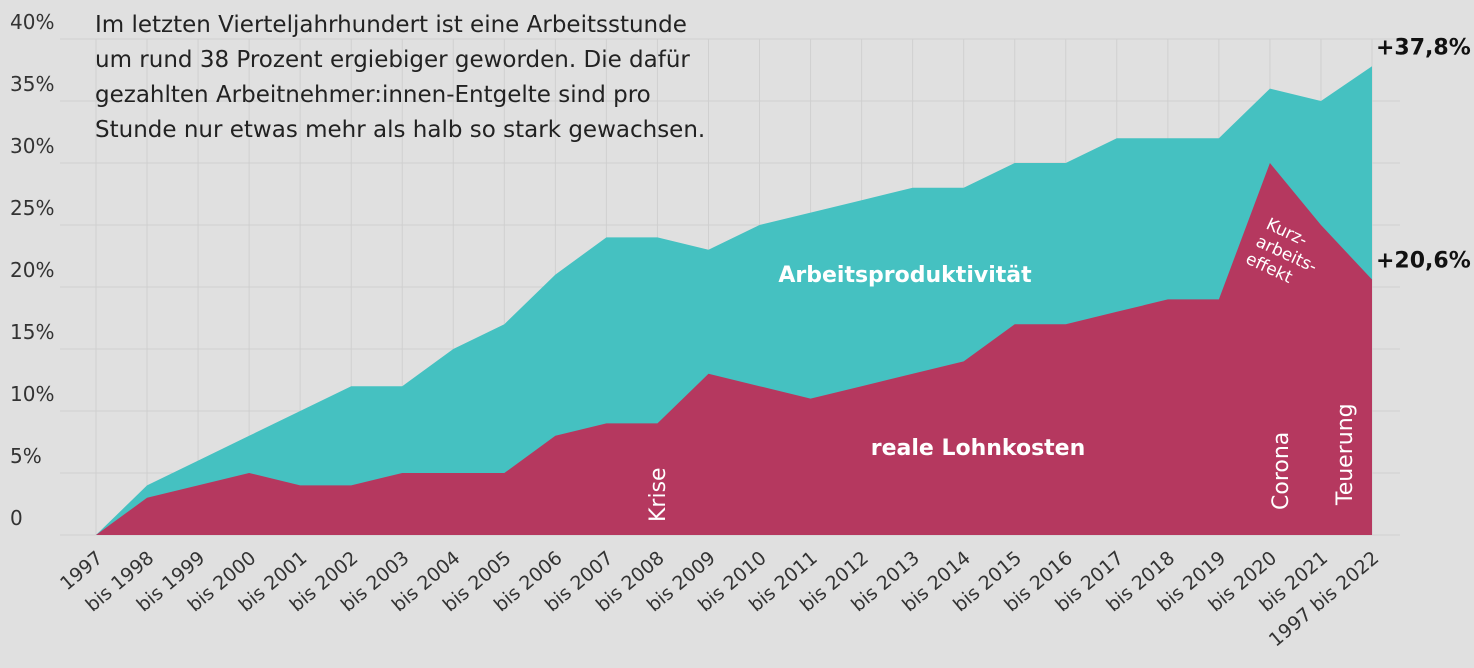 The height and width of the screenshot is (668, 1474). I want to click on y-tick-label: 30%, so click(32, 146).